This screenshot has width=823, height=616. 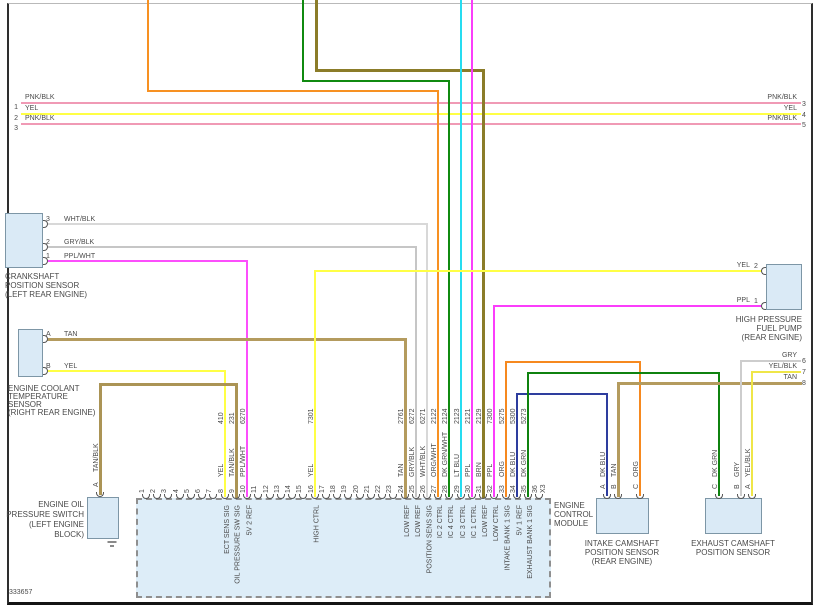 I want to click on wire-color-label: DK GRN, so click(x=525, y=463).